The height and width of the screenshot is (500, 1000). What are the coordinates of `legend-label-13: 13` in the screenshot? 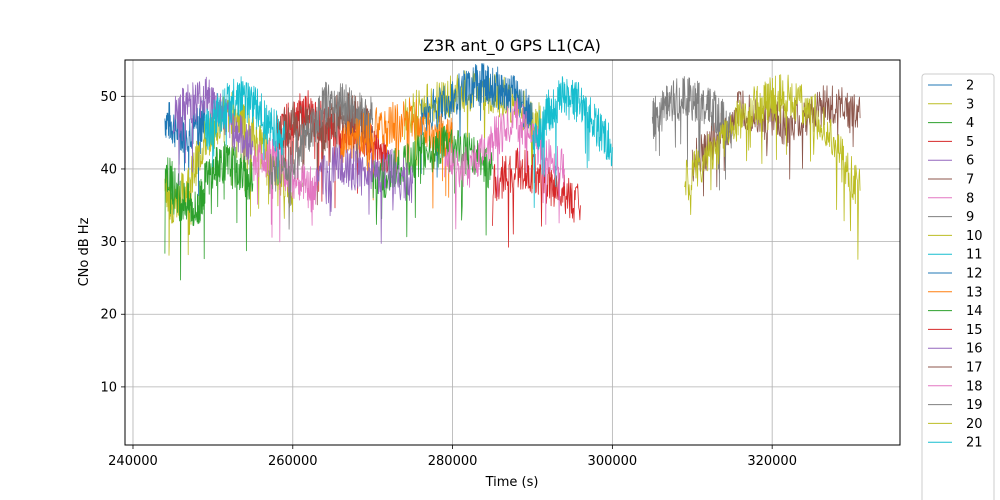 It's located at (974, 292).